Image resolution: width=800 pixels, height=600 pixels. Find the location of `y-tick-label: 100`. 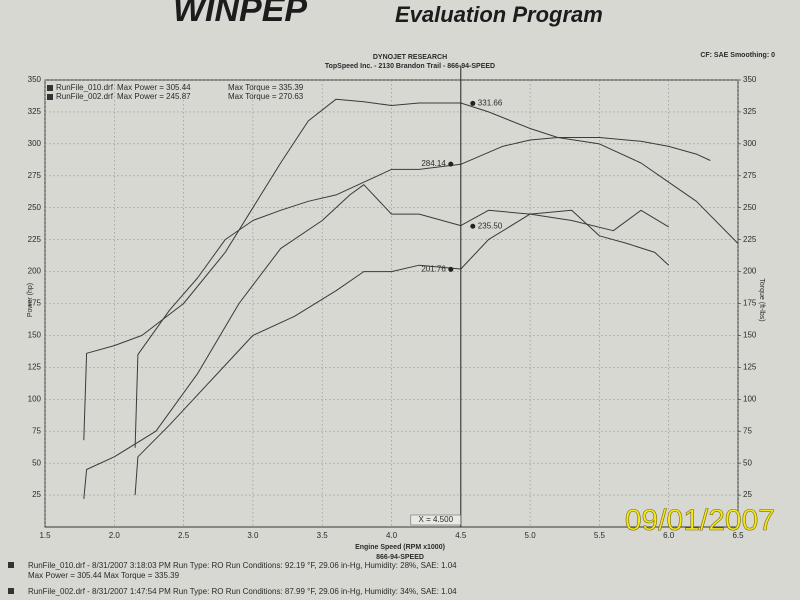

y-tick-label: 100 is located at coordinates (35, 398).